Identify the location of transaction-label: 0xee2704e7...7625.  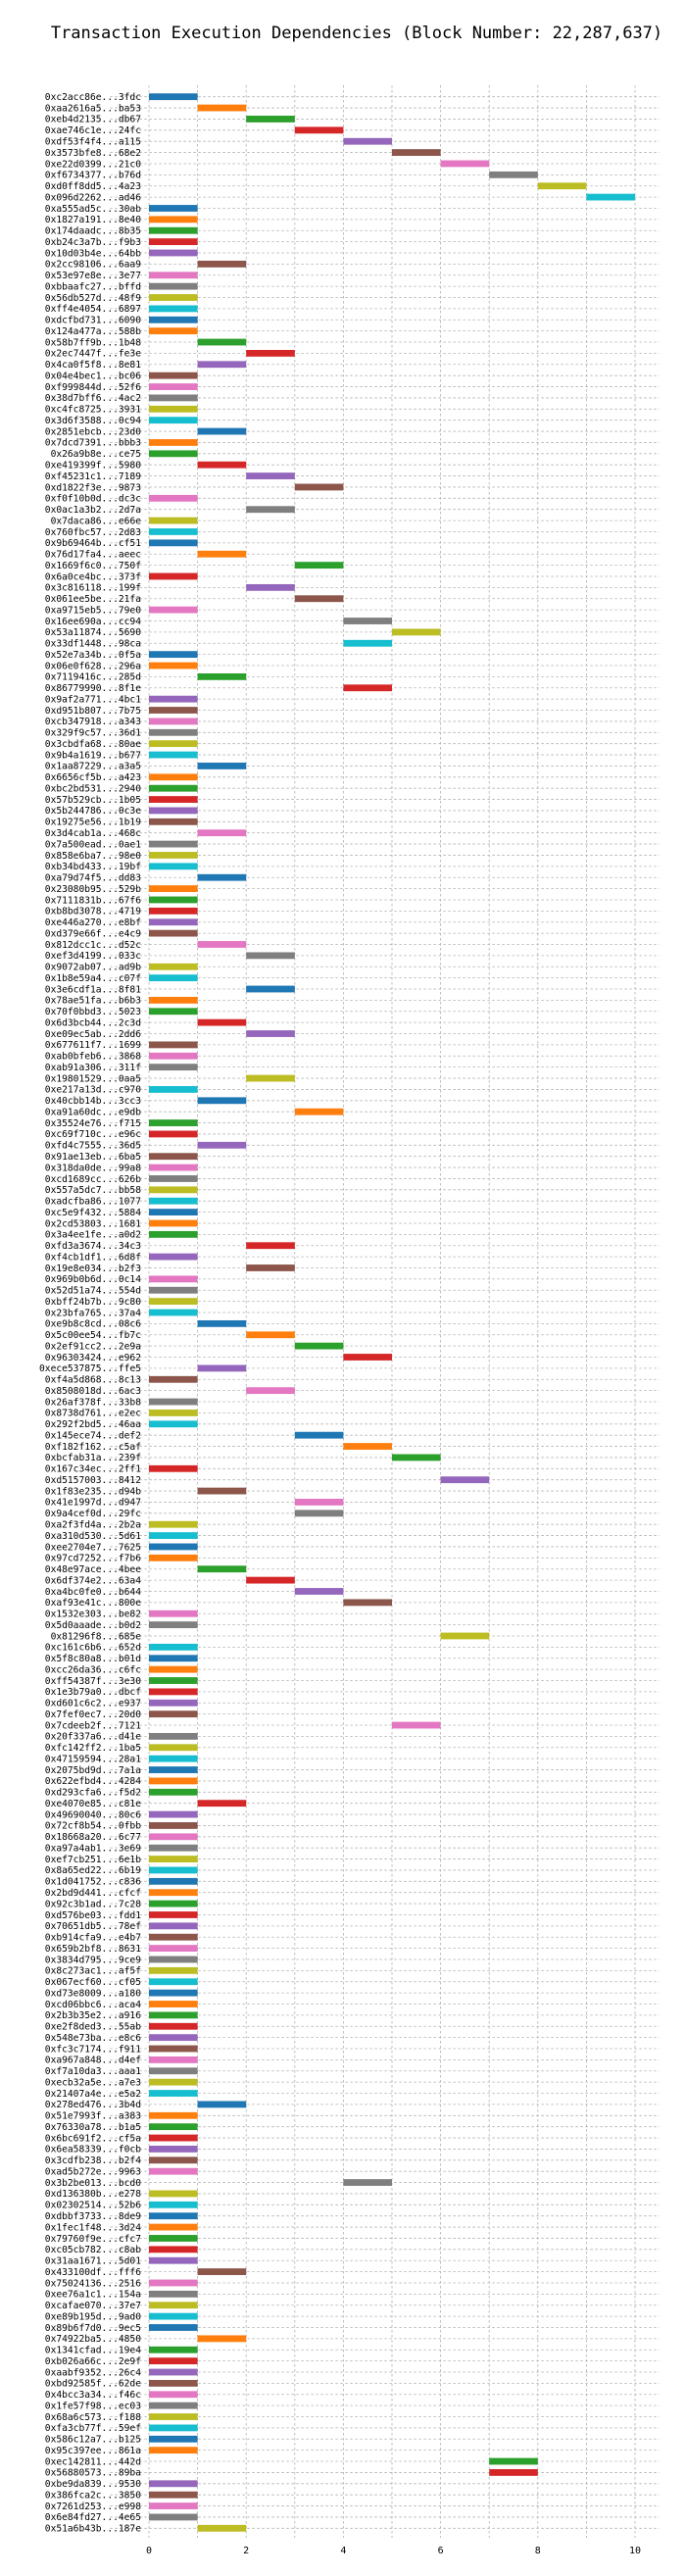
(93, 1547).